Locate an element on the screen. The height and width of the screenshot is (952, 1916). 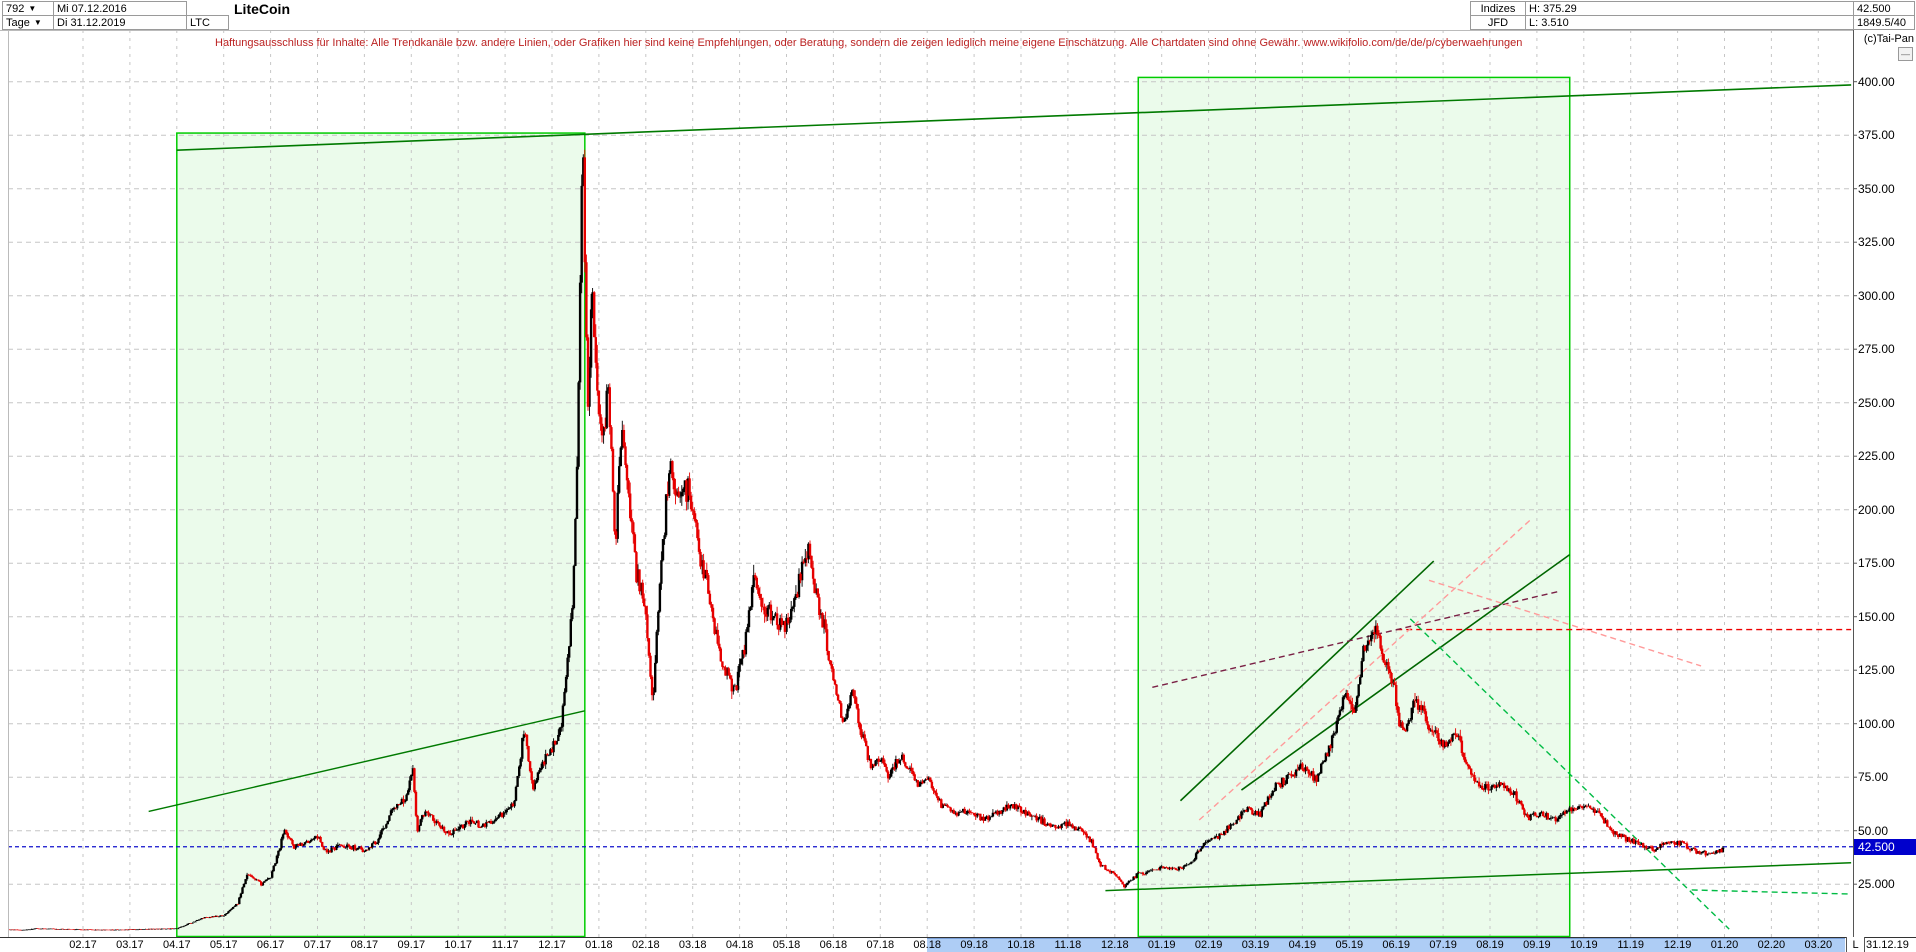
price-marker-badge: 42.500 is located at coordinates (1885, 847).